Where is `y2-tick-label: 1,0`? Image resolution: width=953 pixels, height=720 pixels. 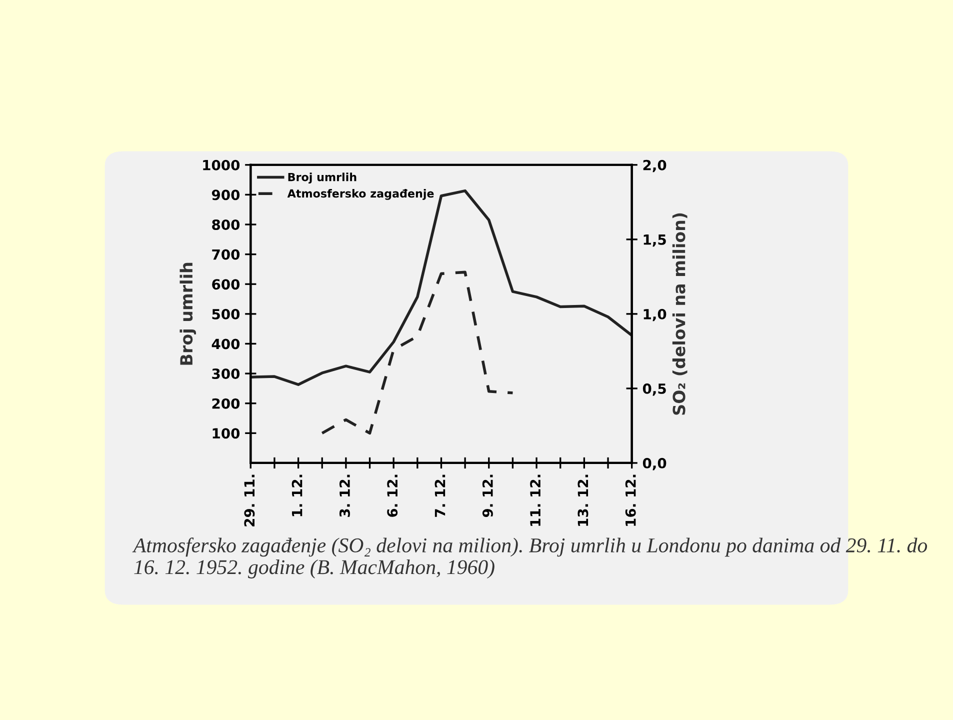 y2-tick-label: 1,0 is located at coordinates (655, 315).